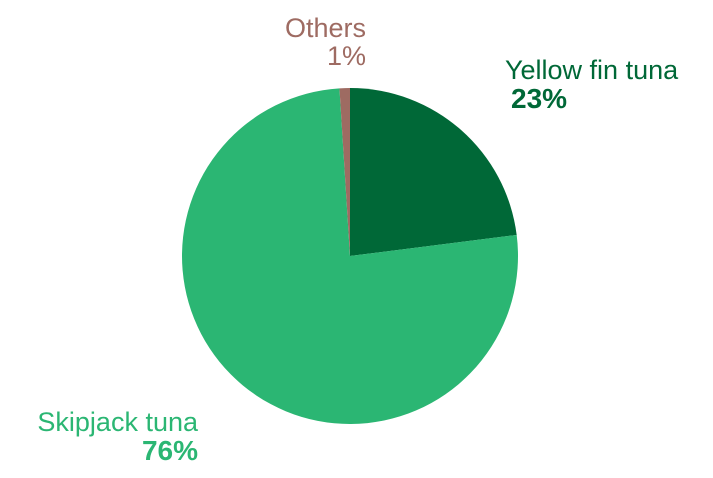 The image size is (713, 478). I want to click on slice-percent-yellow-fin-tuna: 23%, so click(539, 99).